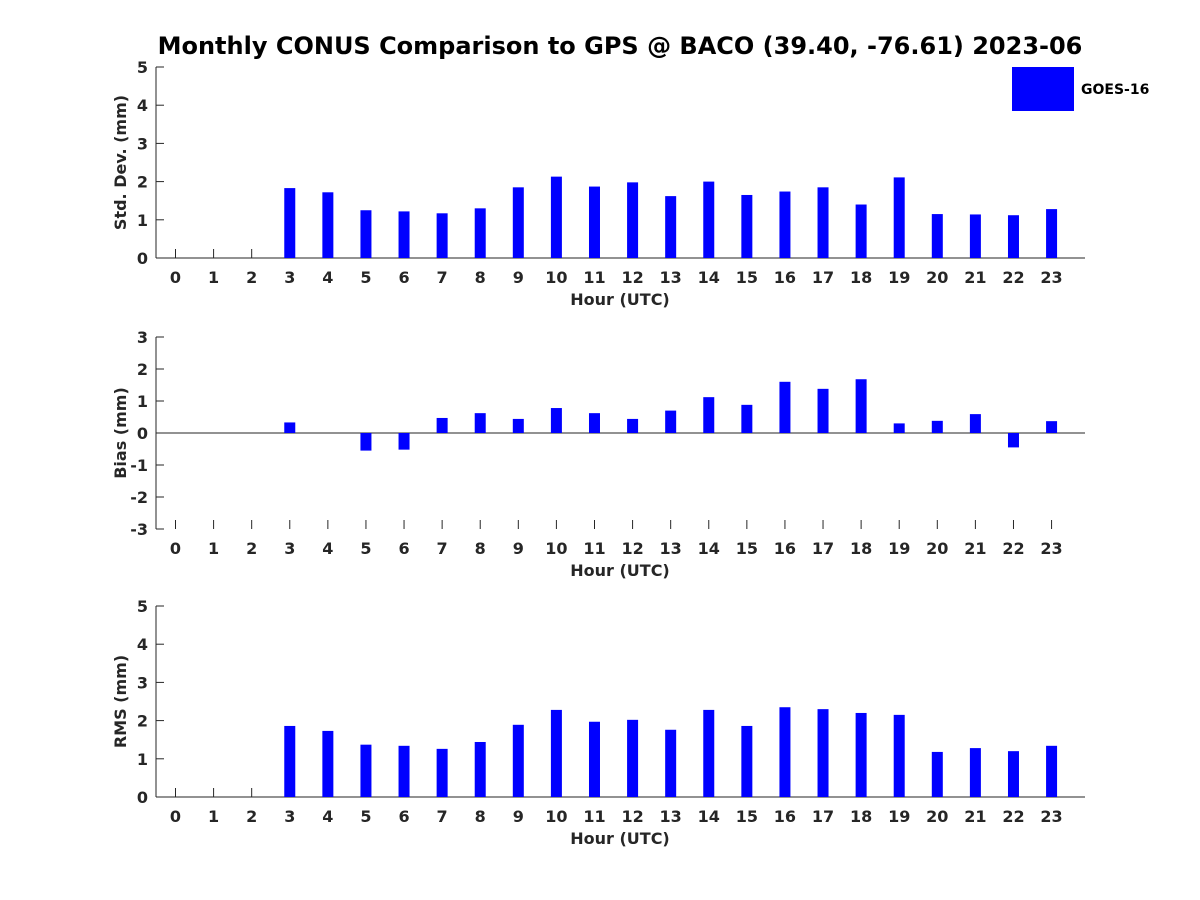  Describe the element at coordinates (120, 701) in the screenshot. I see `y-axis-label: RMS (mm)` at that location.